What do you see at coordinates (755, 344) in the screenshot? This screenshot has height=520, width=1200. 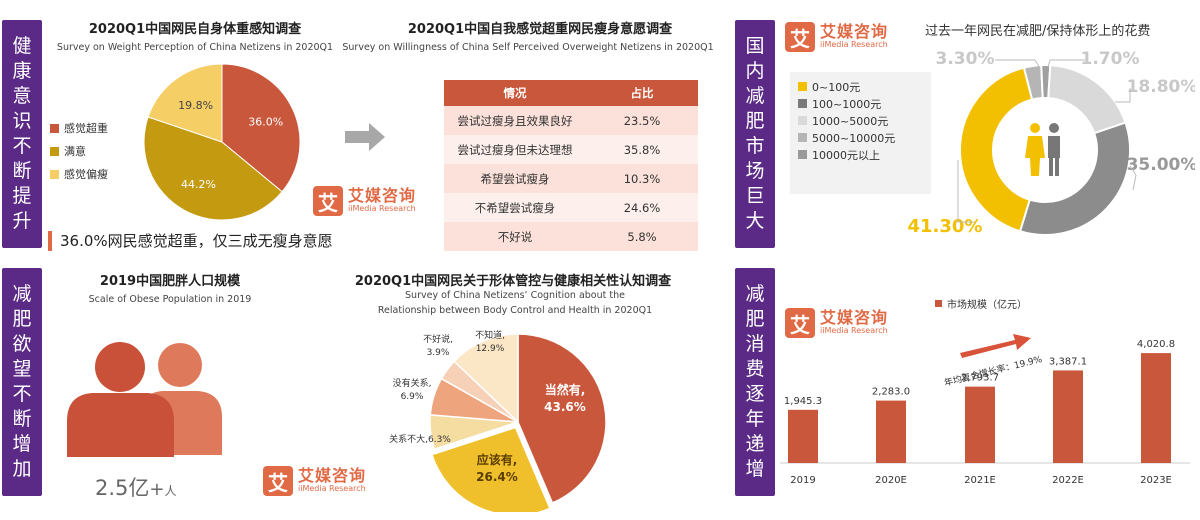 I see `sidebar-char: 消` at bounding box center [755, 344].